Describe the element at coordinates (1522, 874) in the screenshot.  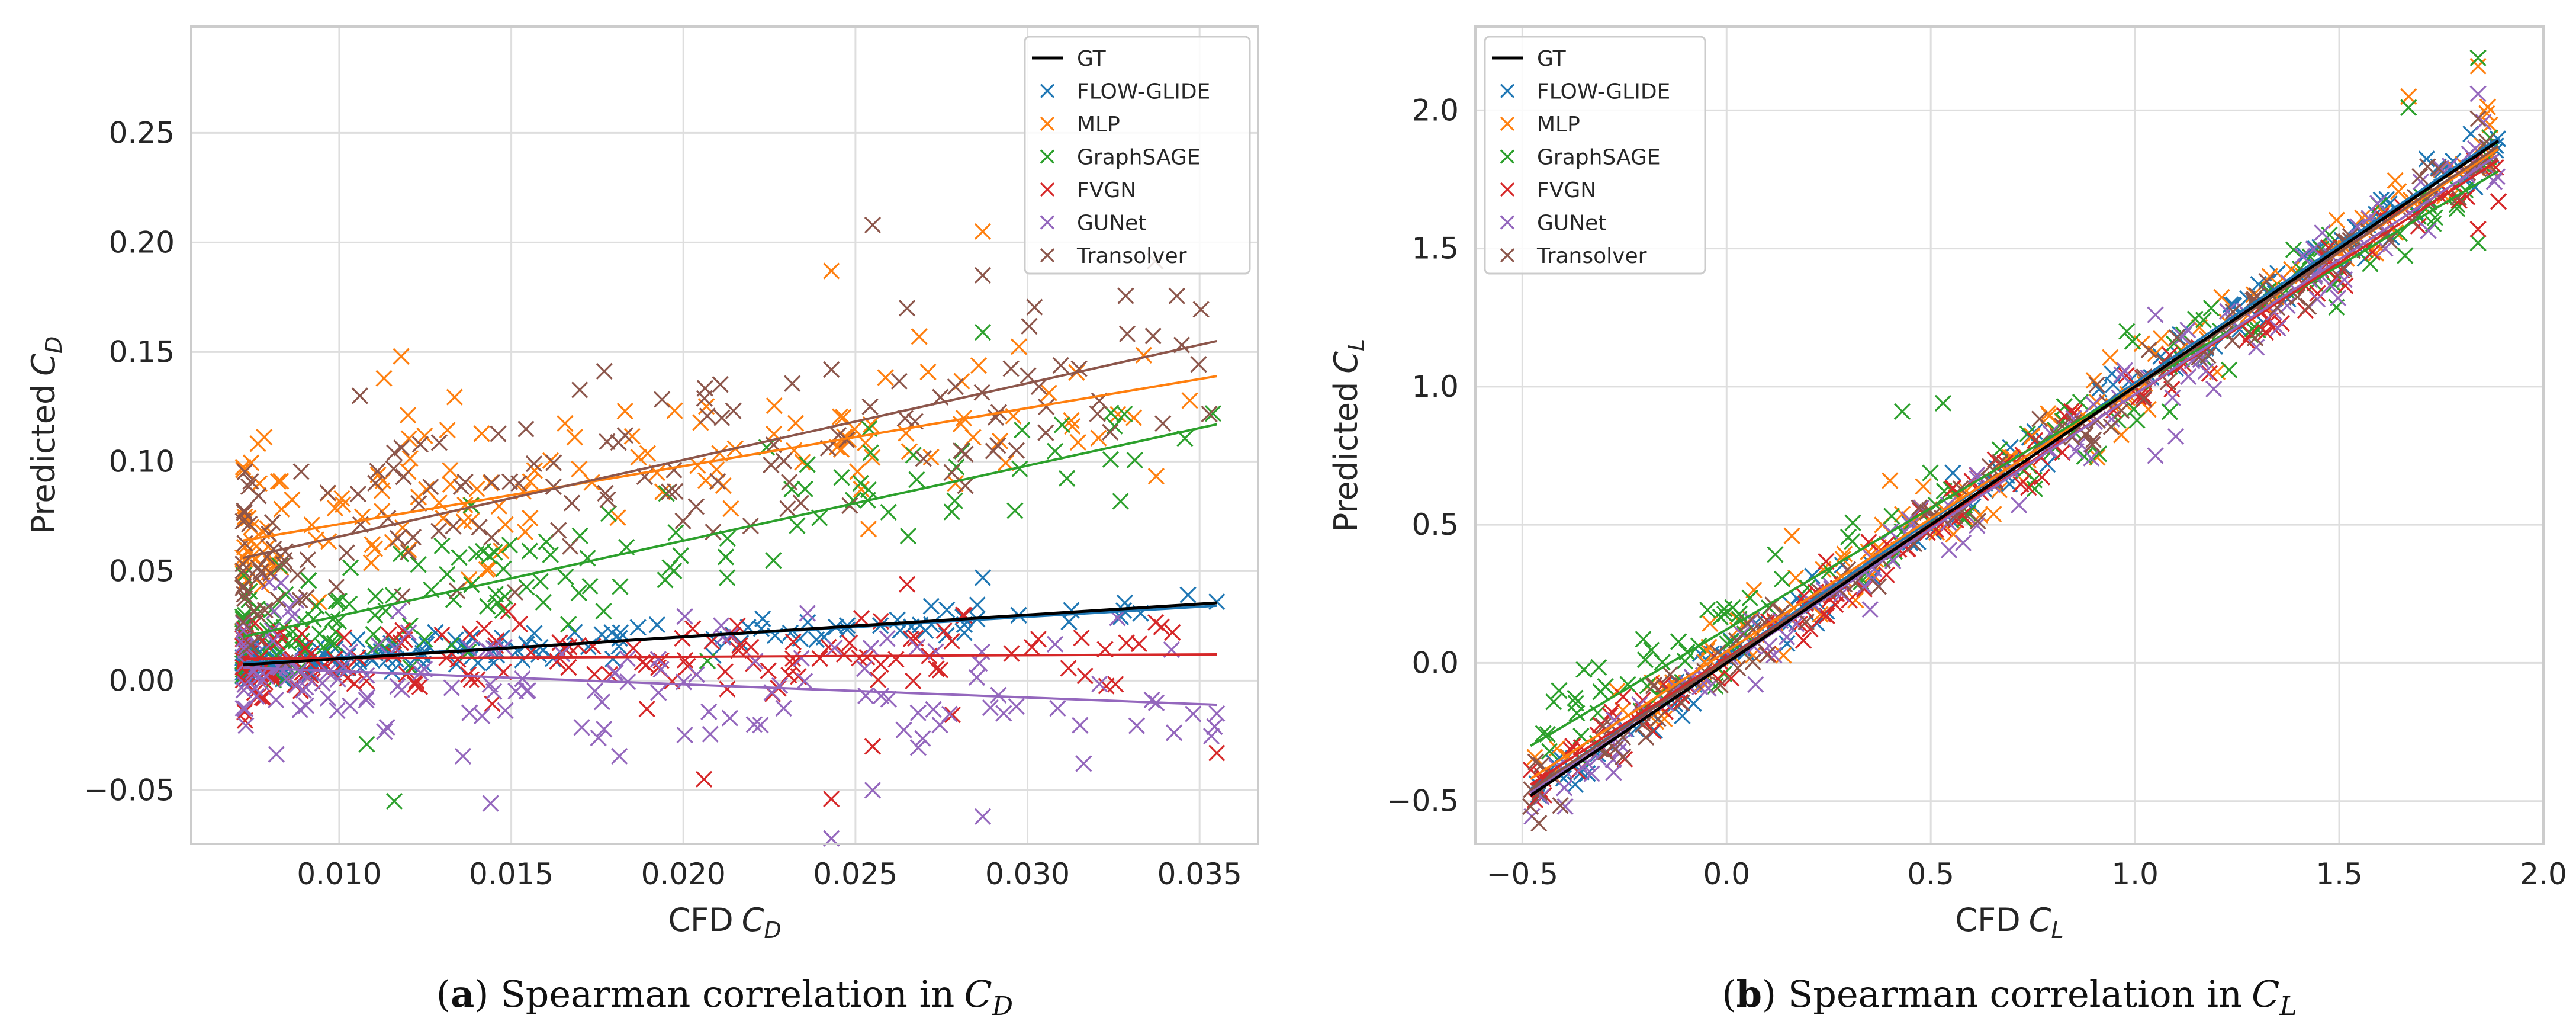
I see `x-tick-label: −0.5` at that location.